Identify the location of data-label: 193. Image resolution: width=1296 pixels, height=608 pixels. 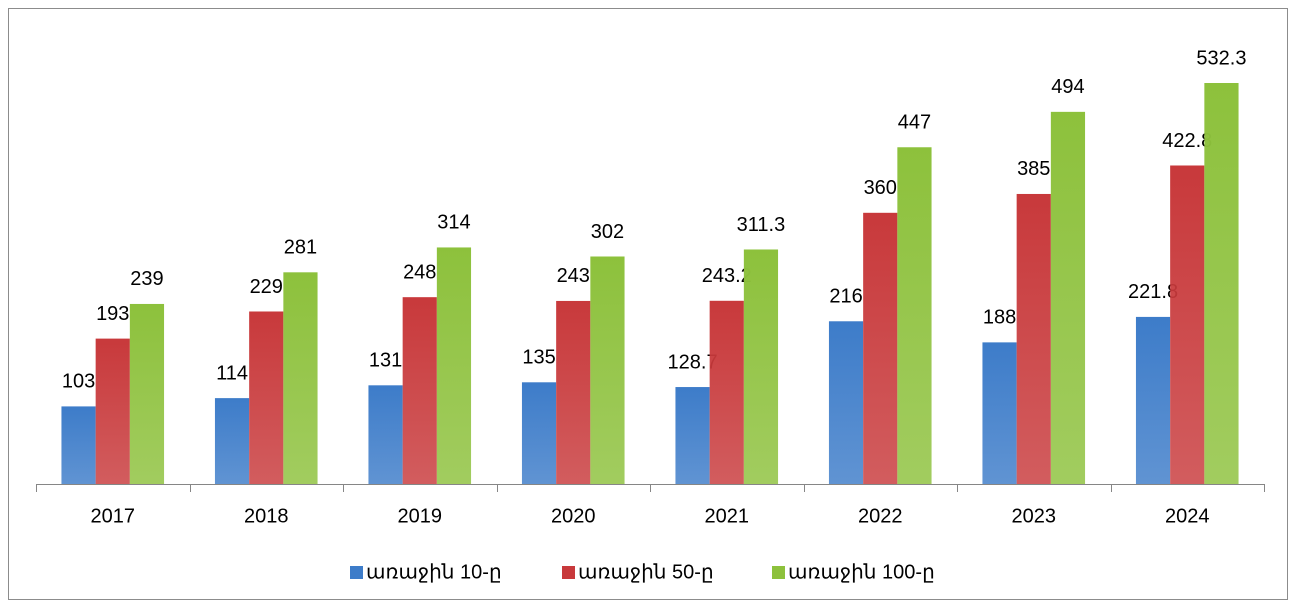
(112, 314).